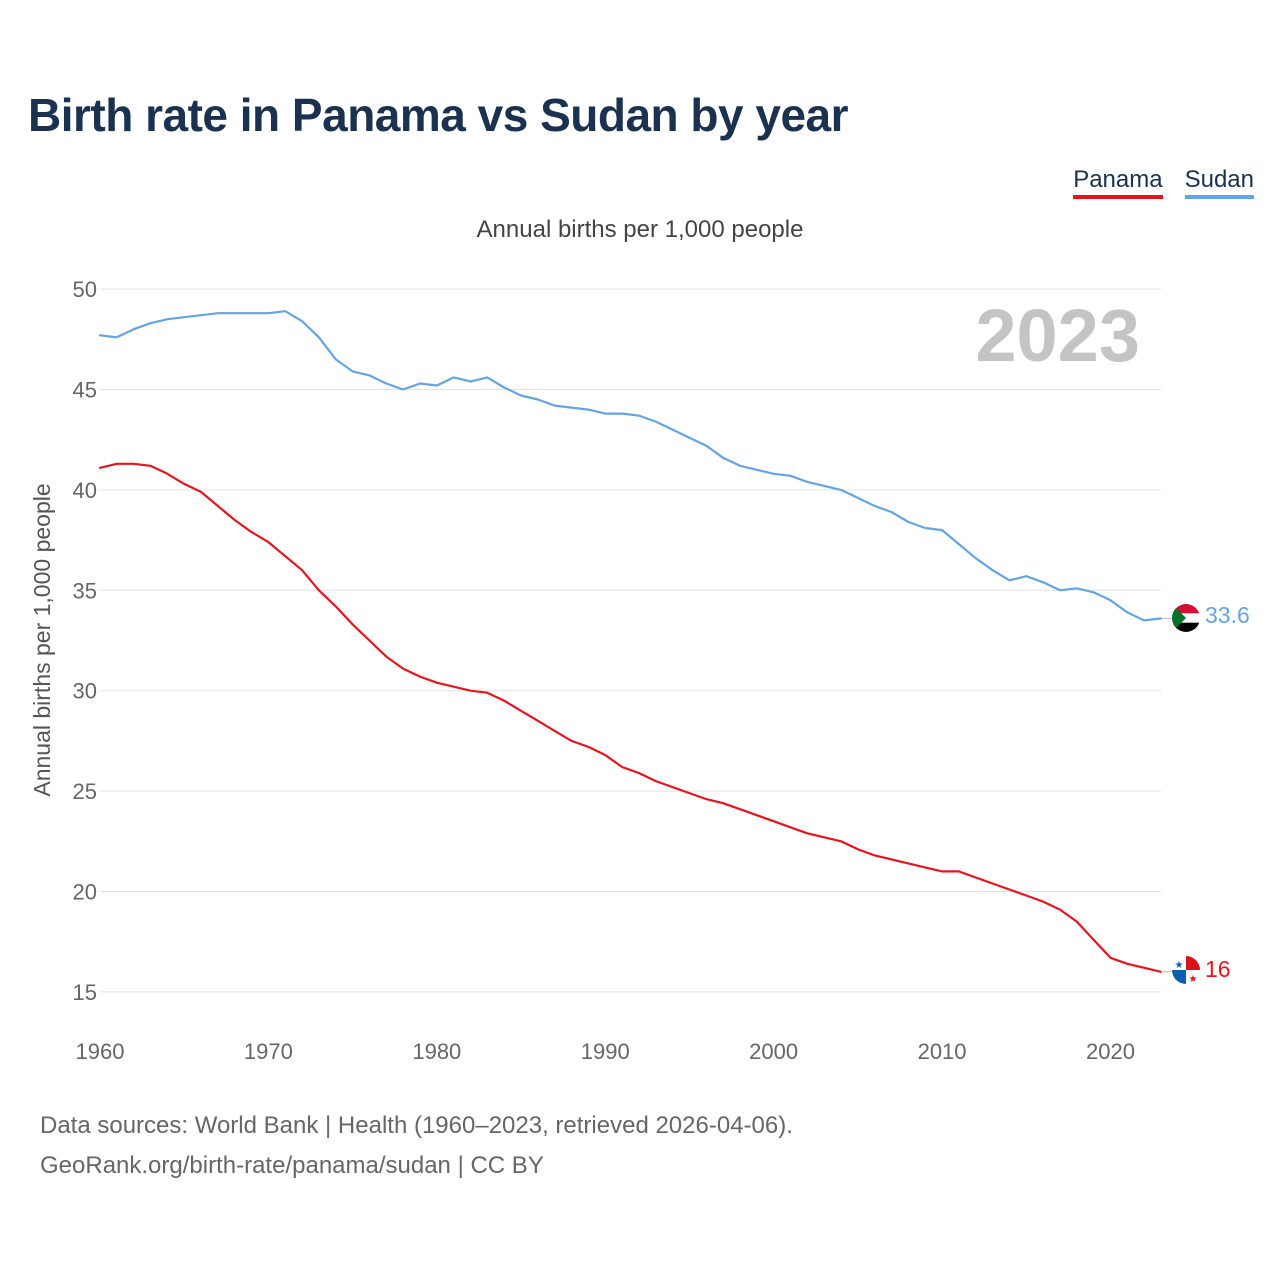 Image resolution: width=1280 pixels, height=1280 pixels. What do you see at coordinates (85, 590) in the screenshot?
I see `y-tick-label: 35` at bounding box center [85, 590].